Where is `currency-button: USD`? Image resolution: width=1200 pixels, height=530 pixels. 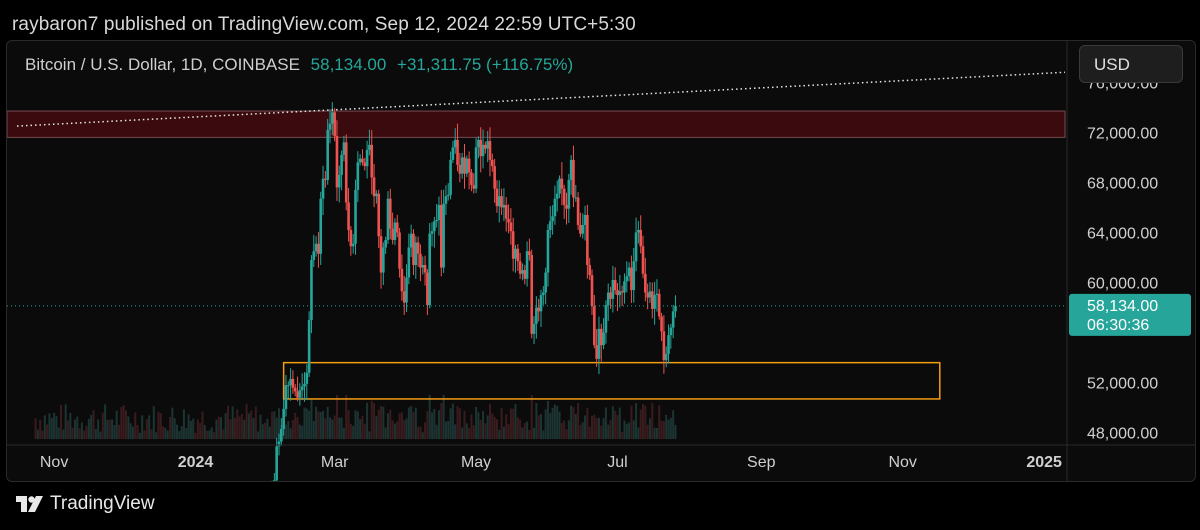 currency-button: USD is located at coordinates (1131, 64).